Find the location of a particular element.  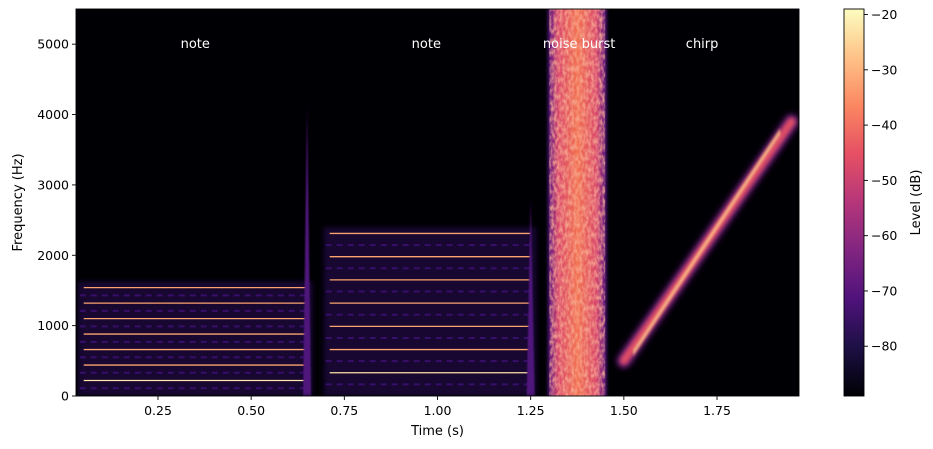

y-tick-label: 5000 is located at coordinates (53, 44).